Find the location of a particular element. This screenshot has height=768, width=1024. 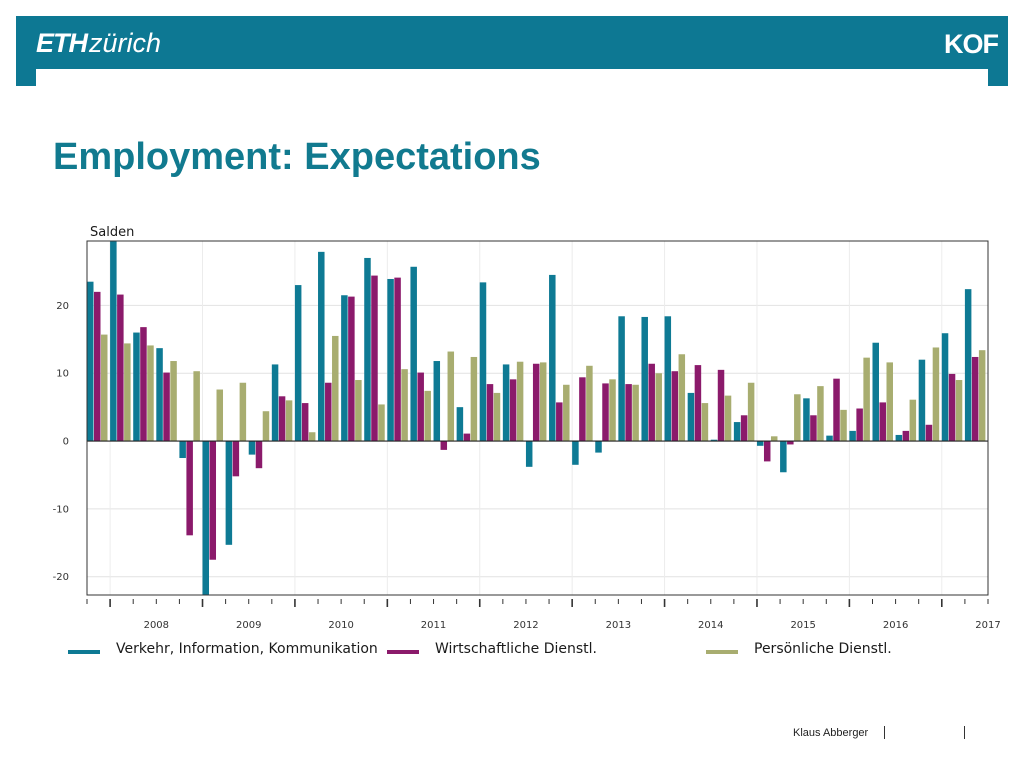

bar-0-2014Q3 is located at coordinates (714, 440).